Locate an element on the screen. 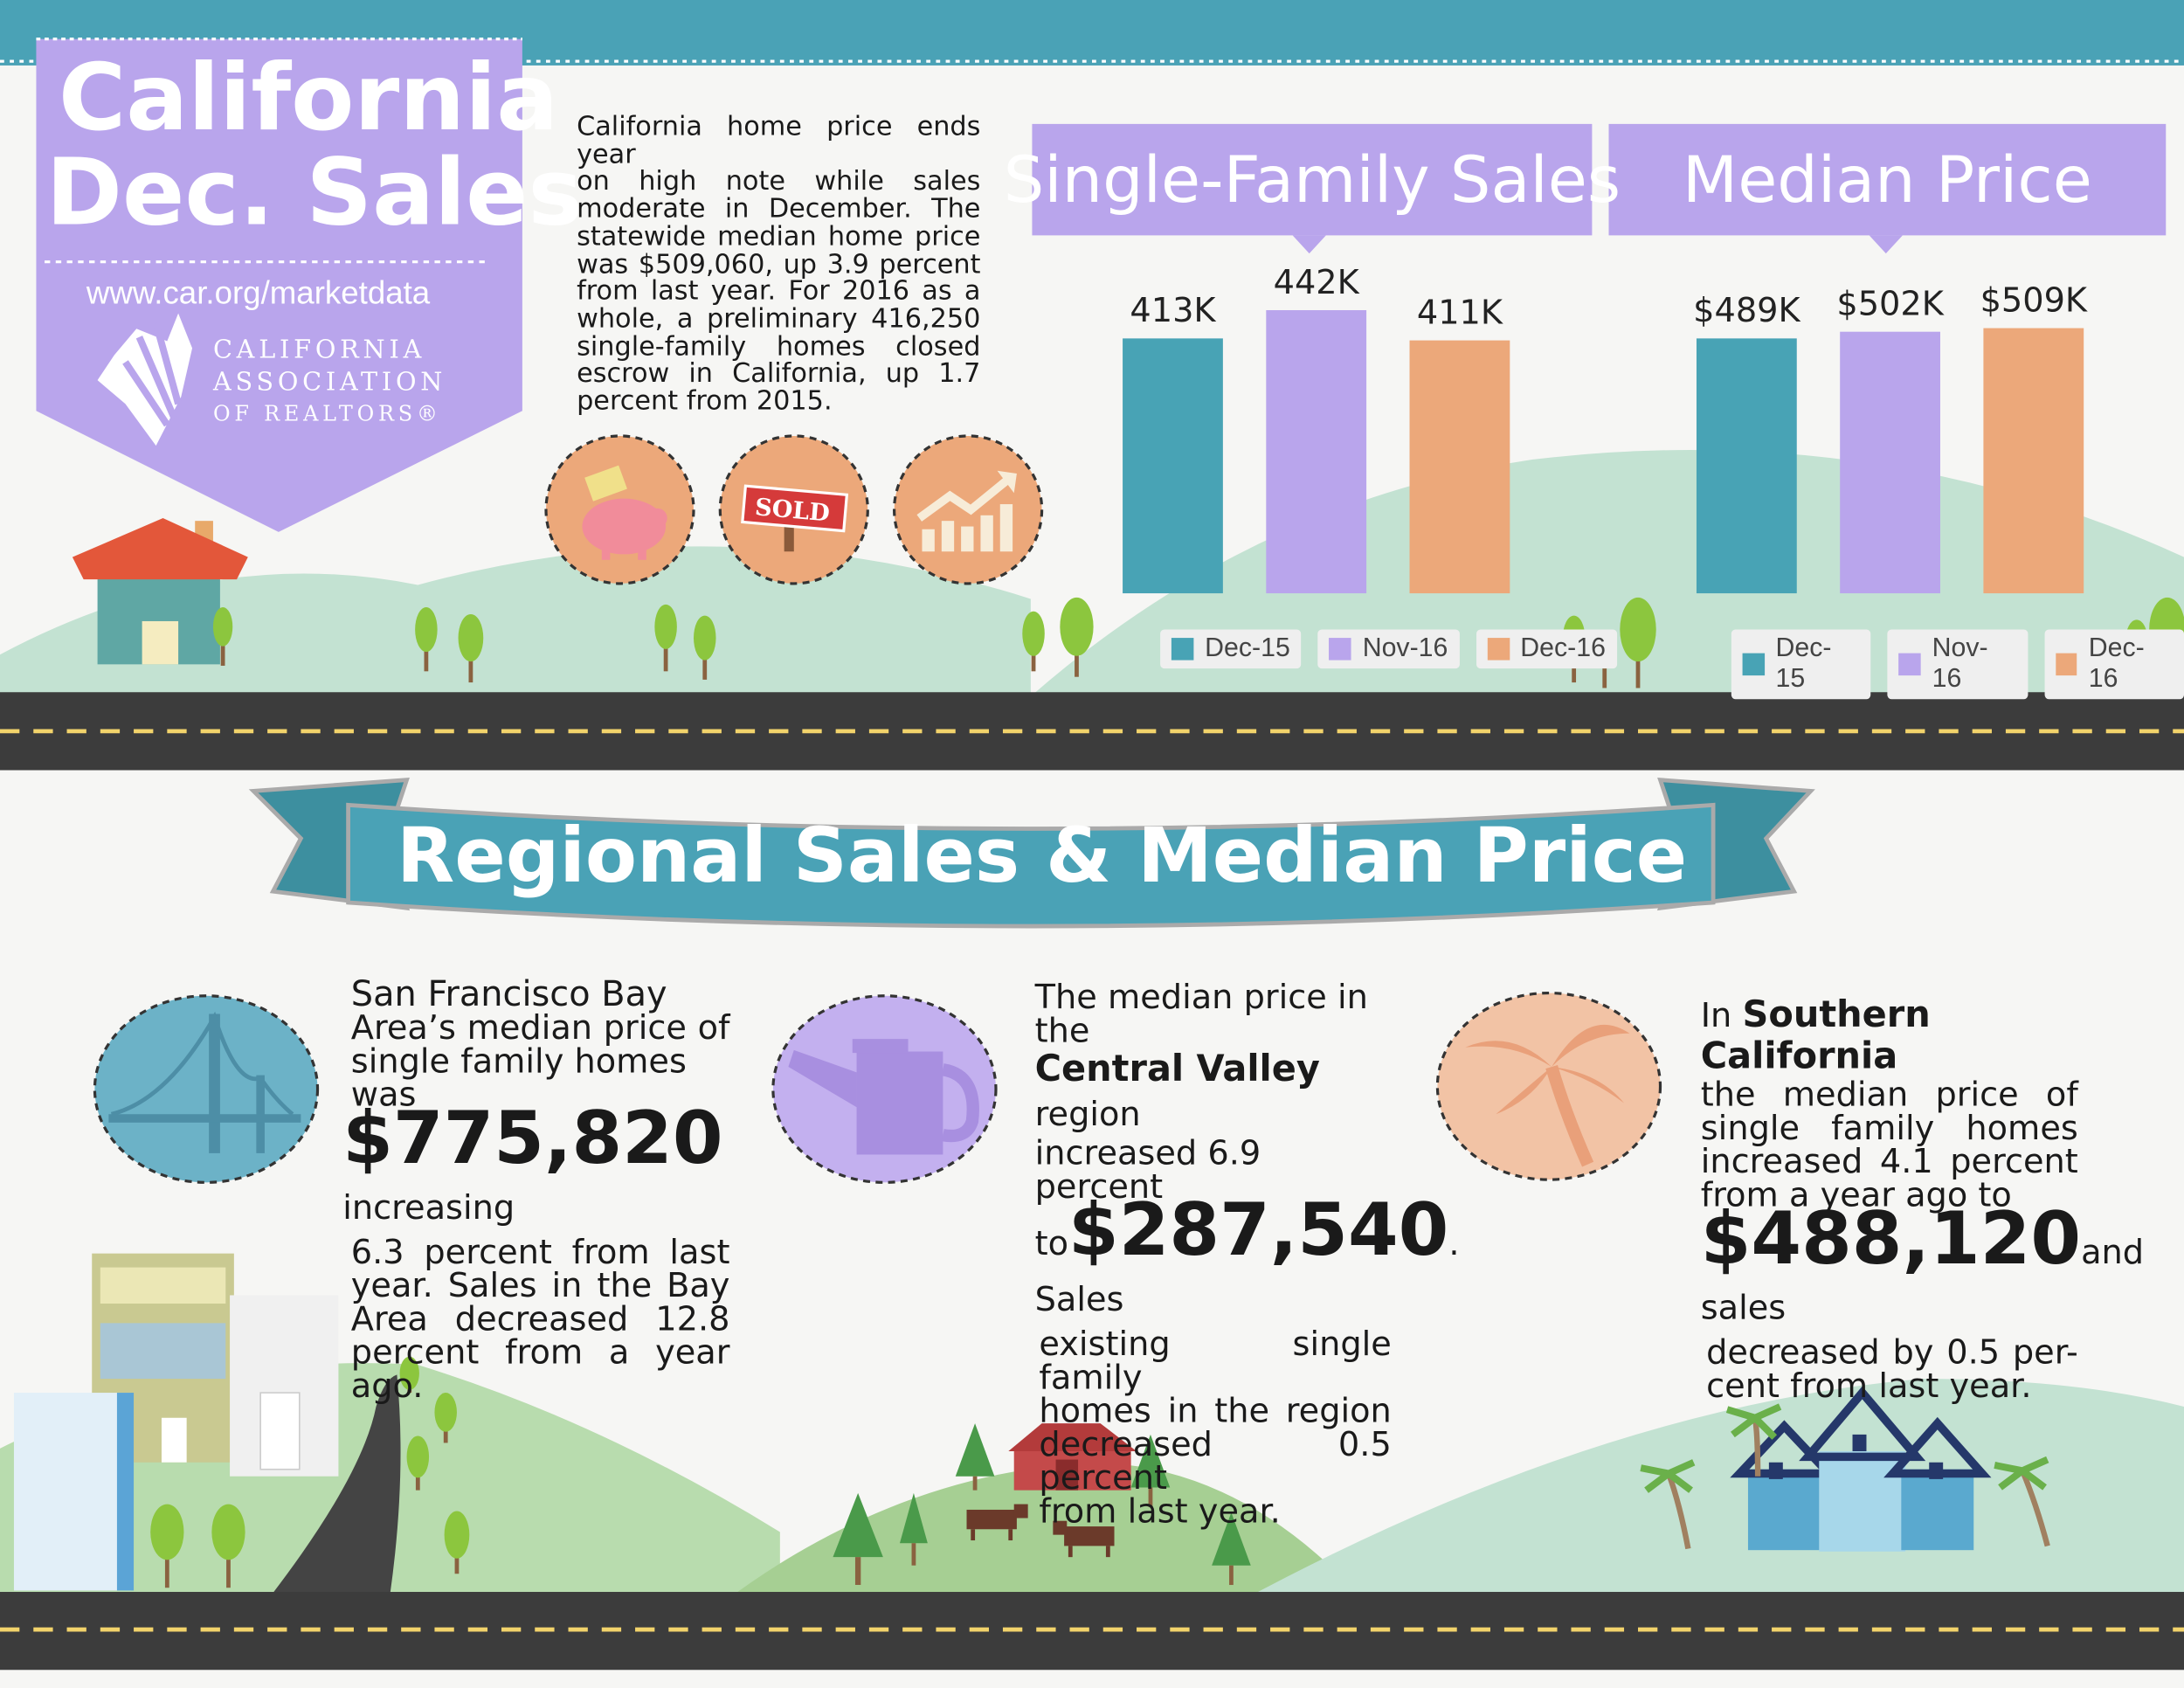 This screenshot has width=2184, height=1688. chart1-legend: Dec-15 Nov-16 Dec-16 is located at coordinates (1388, 649).